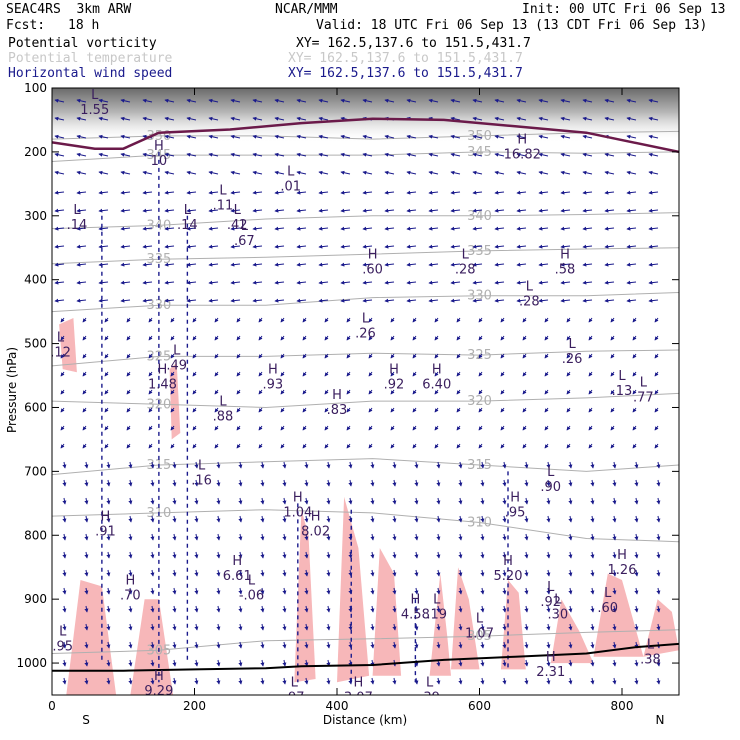 The image size is (740, 740). What do you see at coordinates (105, 531) in the screenshot?
I see `extremum-value: .91` at bounding box center [105, 531].